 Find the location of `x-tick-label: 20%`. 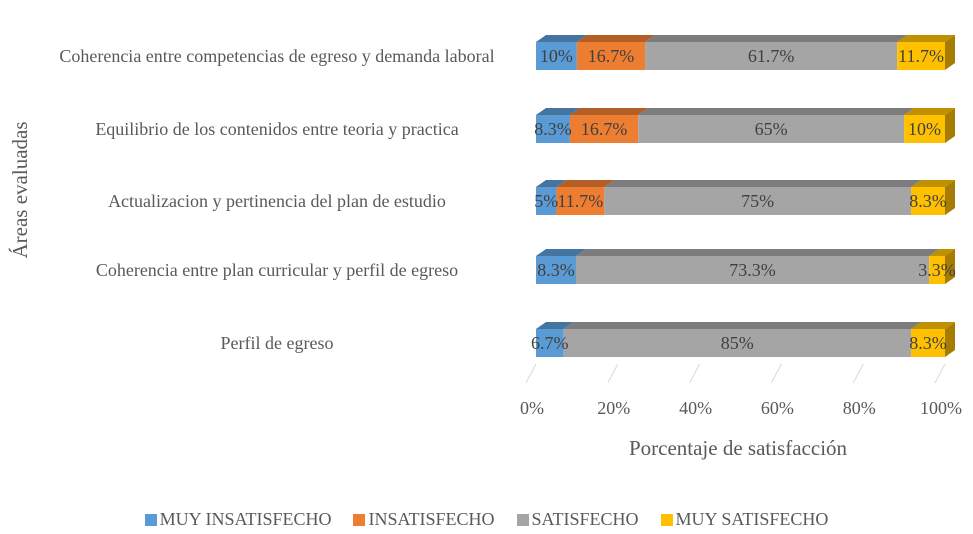

x-tick-label: 20% is located at coordinates (613, 408).